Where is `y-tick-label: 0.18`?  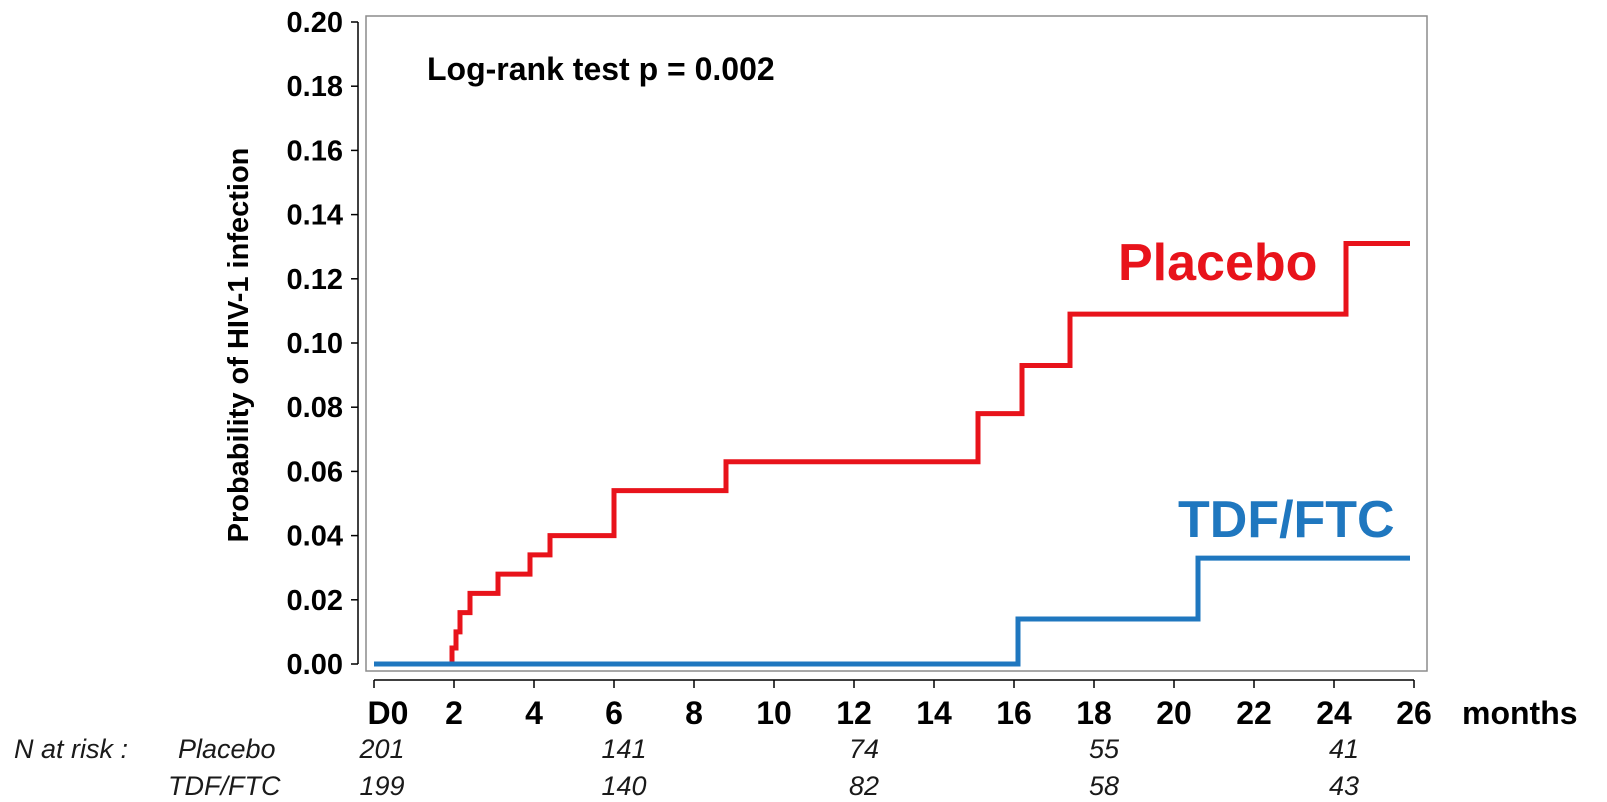
y-tick-label: 0.18 is located at coordinates (315, 87).